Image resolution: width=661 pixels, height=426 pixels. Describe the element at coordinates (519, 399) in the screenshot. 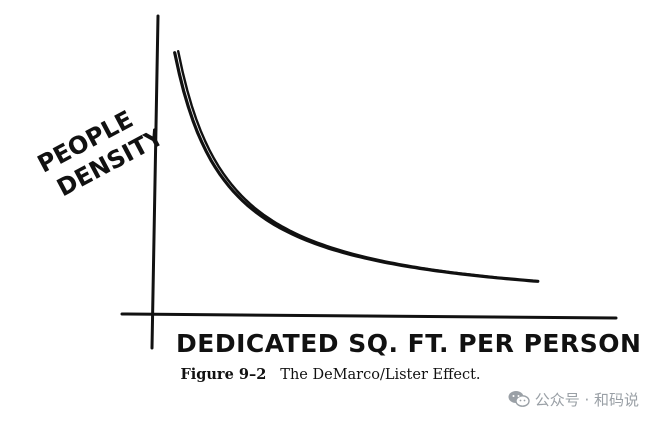

I see `wechat-icon` at that location.